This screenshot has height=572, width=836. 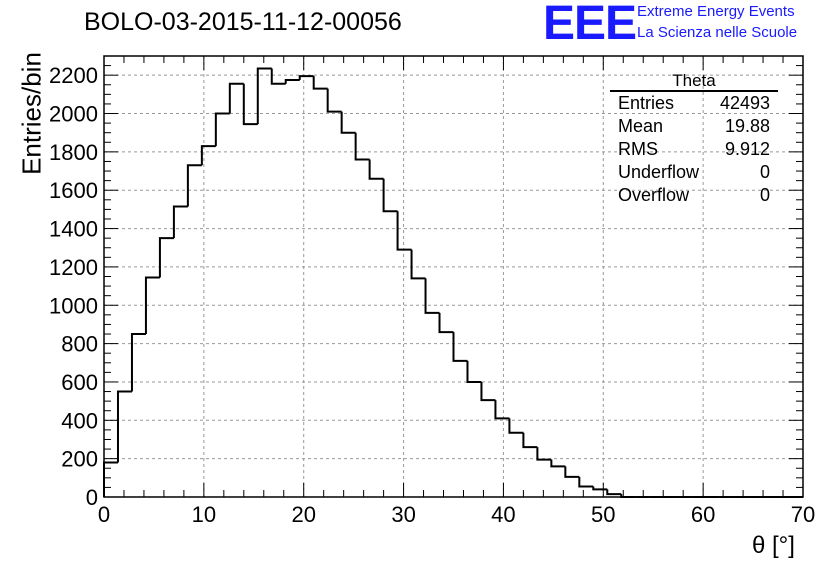 What do you see at coordinates (79, 344) in the screenshot?
I see `y-tick-label: 800` at bounding box center [79, 344].